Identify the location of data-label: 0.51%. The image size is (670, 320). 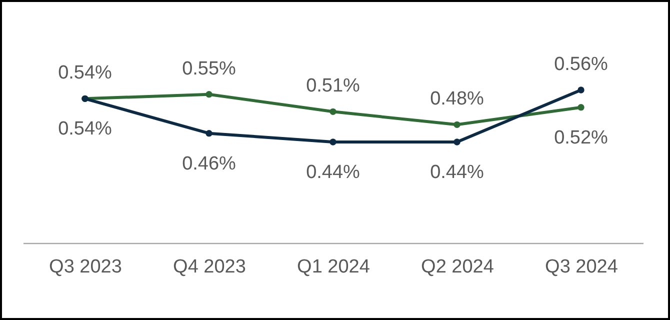
(333, 86).